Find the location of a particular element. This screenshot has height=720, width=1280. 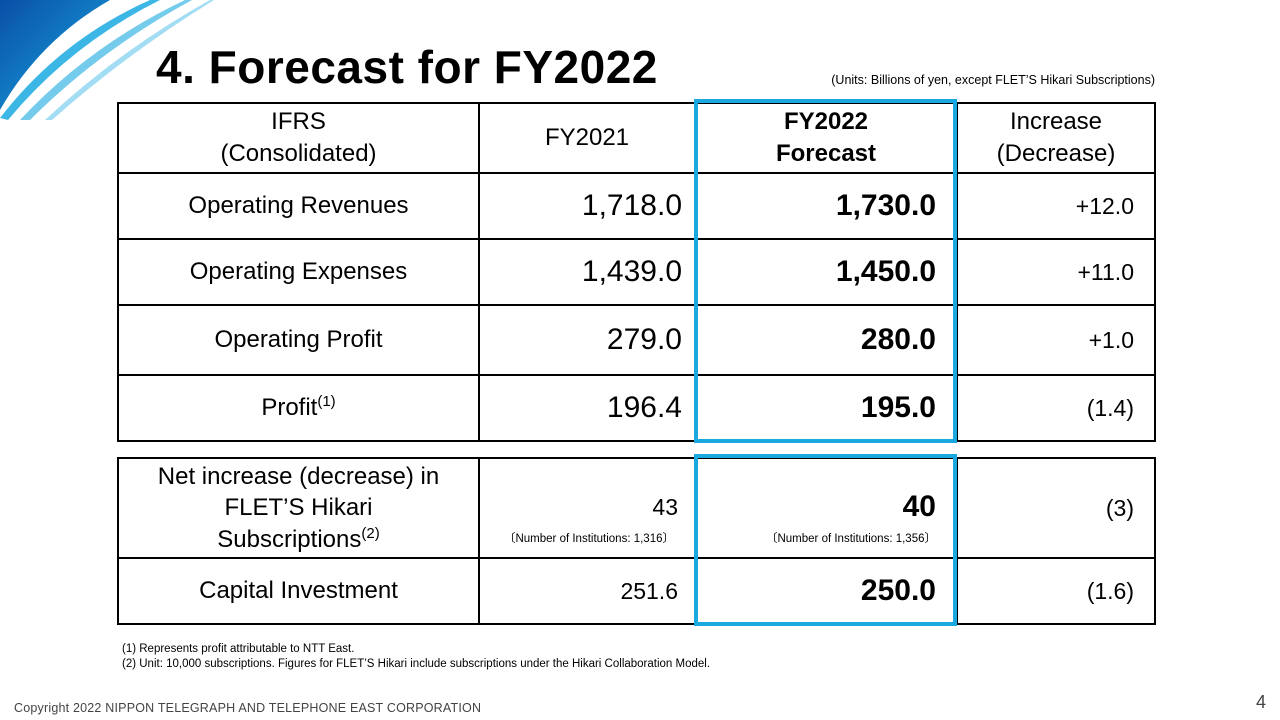

row-label-line3: Subscriptions(2) is located at coordinates (298, 539).